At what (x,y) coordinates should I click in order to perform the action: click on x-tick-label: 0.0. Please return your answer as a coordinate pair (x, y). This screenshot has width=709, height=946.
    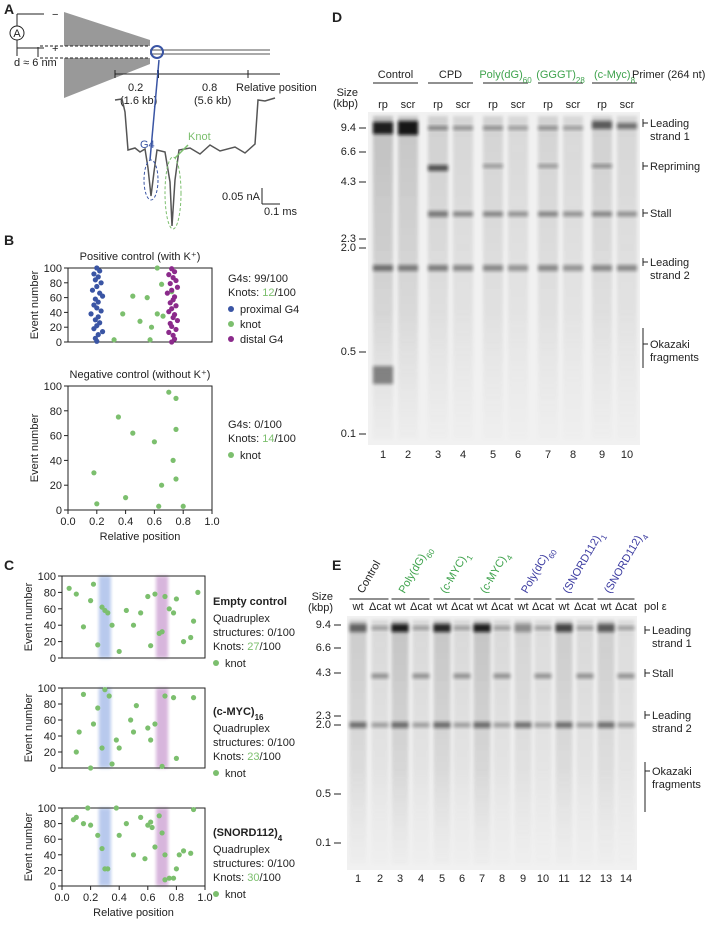
    Looking at the image, I should click on (67, 522).